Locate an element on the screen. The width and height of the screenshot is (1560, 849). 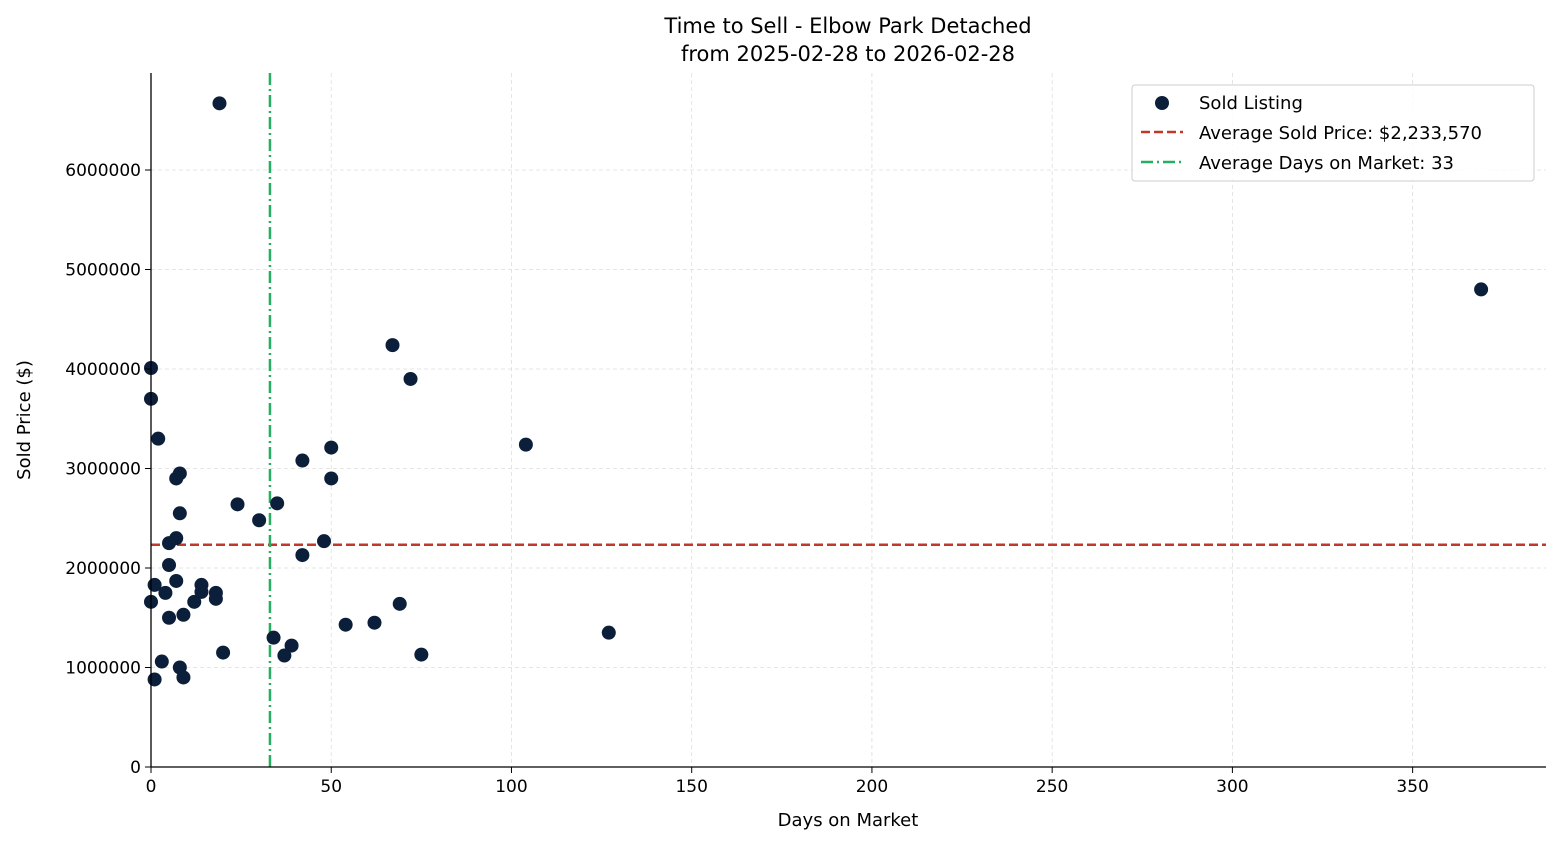
legend-avg-price: Average Sold Price: $2,233,570 is located at coordinates (1340, 133).